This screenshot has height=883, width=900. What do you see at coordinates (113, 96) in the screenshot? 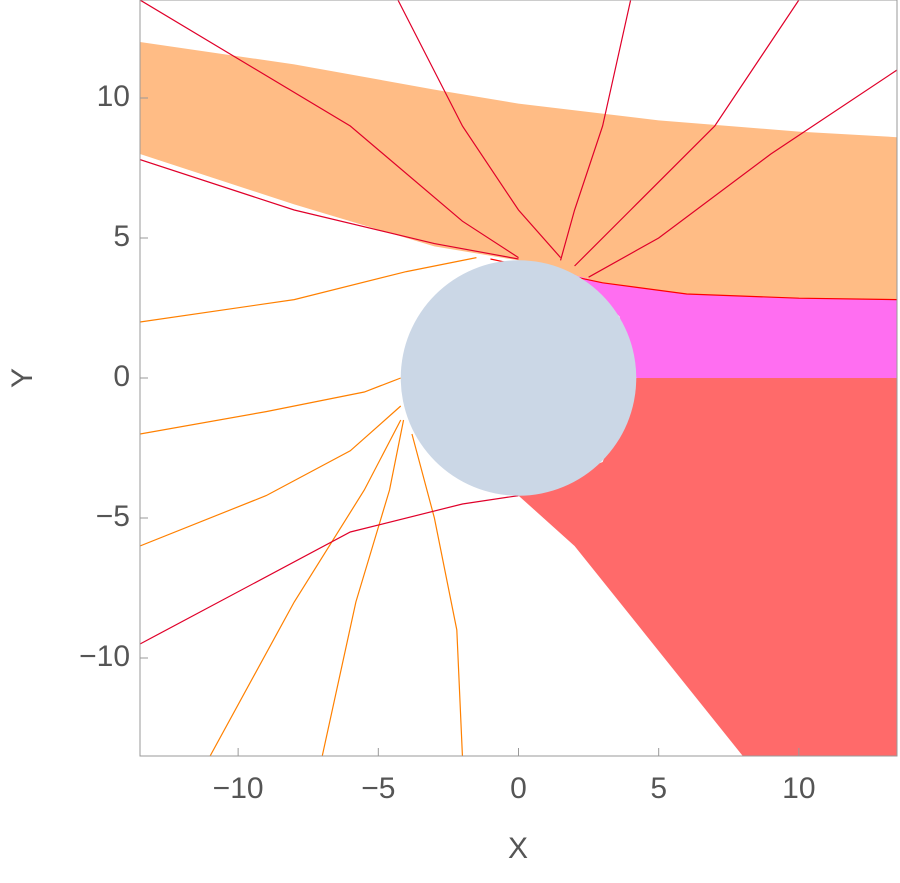
I see `y-tick-label: 10` at bounding box center [113, 96].